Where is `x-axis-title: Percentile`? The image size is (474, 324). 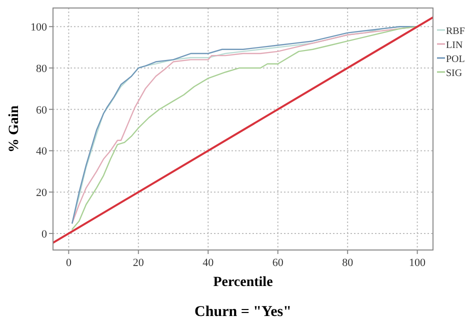 x-axis-title: Percentile is located at coordinates (243, 282).